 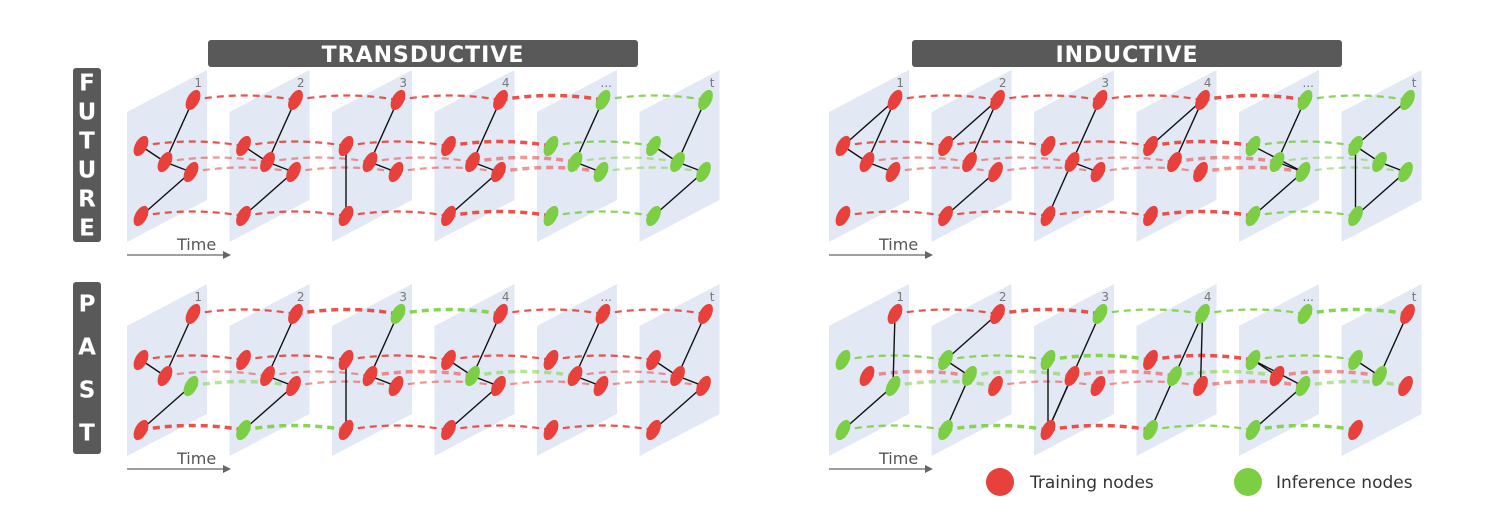 I want to click on row-letter: F, so click(x=87, y=84).